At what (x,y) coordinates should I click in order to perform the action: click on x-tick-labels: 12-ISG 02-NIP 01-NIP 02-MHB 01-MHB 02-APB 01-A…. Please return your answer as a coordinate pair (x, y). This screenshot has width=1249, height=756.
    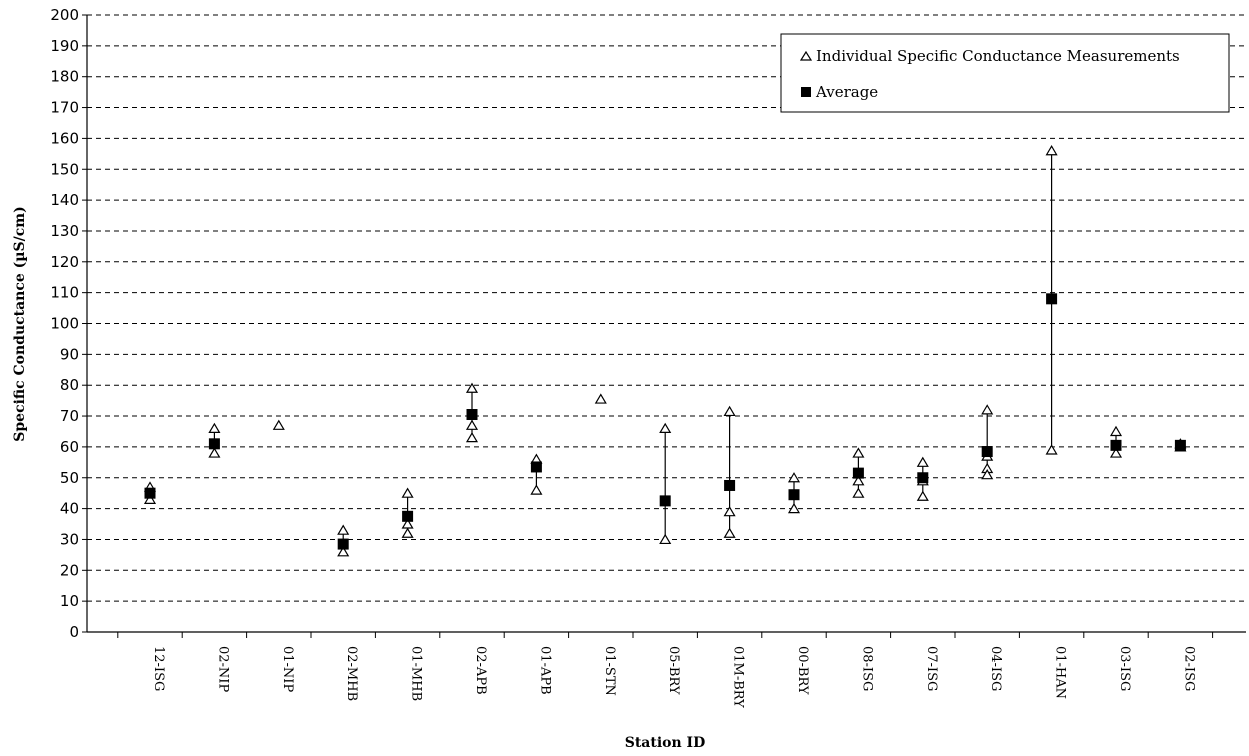
    Looking at the image, I should click on (673, 677).